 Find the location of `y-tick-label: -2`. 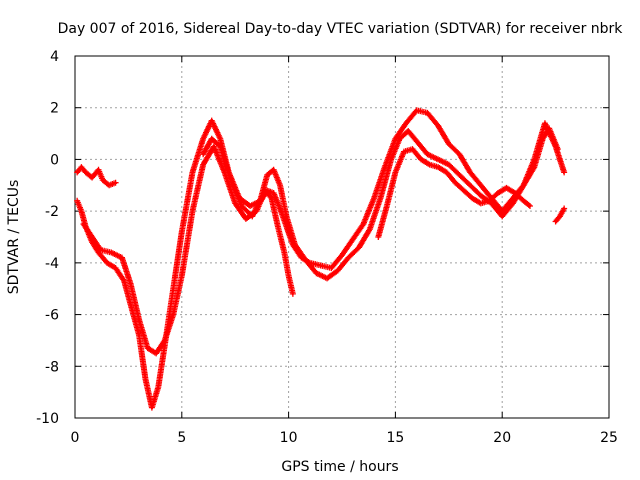

y-tick-label: -2 is located at coordinates (52, 212).